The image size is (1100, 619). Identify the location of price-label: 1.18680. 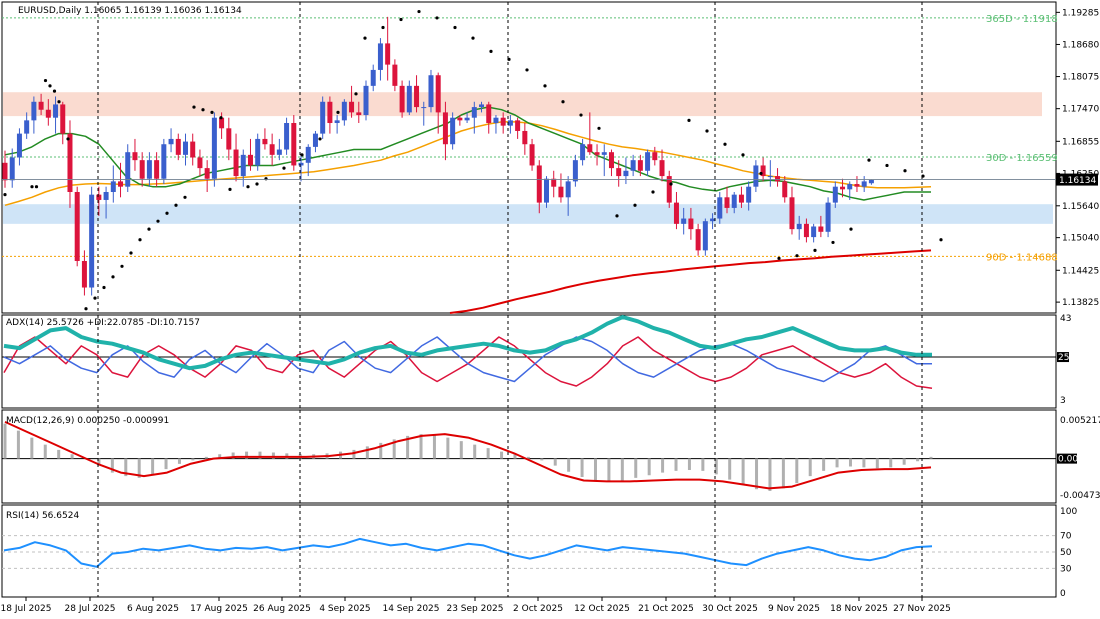
(1080, 45).